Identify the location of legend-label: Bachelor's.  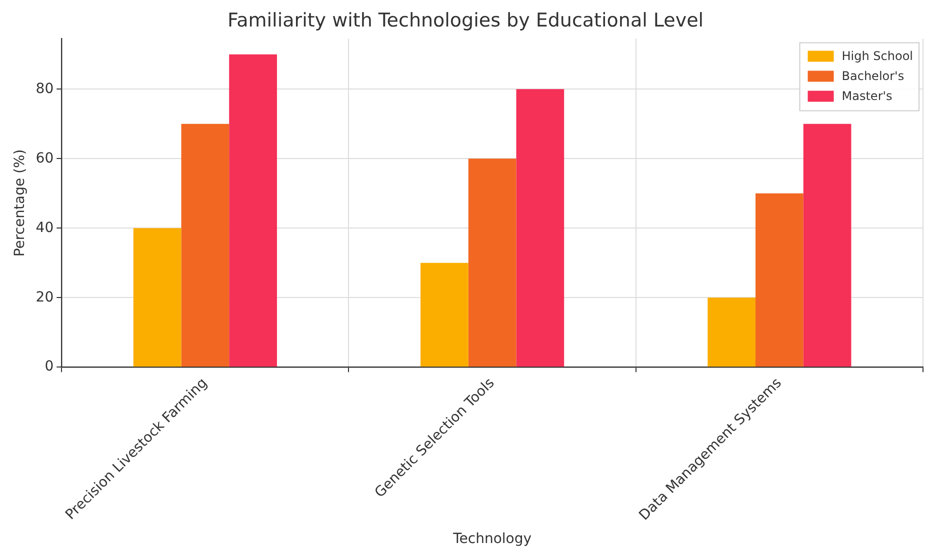
(873, 75).